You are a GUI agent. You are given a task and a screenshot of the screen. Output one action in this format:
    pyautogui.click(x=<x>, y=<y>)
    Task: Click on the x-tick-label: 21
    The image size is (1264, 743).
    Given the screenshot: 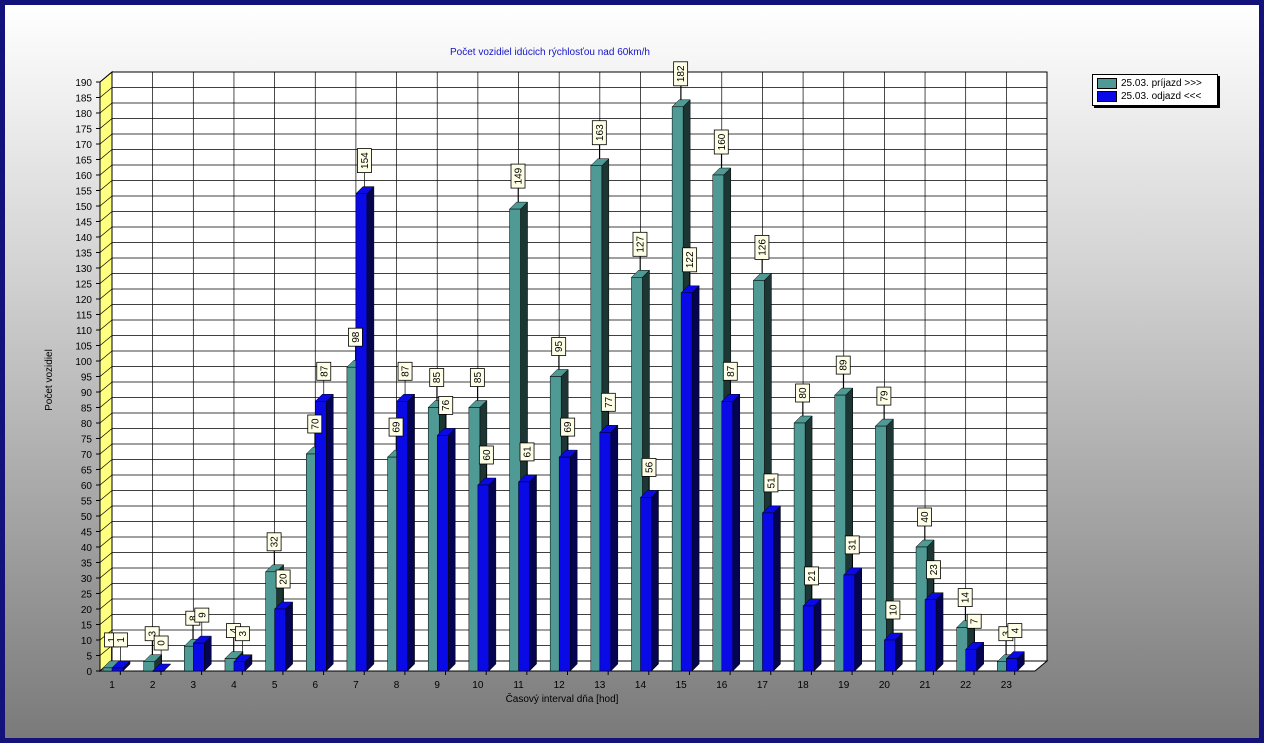 What is the action you would take?
    pyautogui.click(x=925, y=685)
    